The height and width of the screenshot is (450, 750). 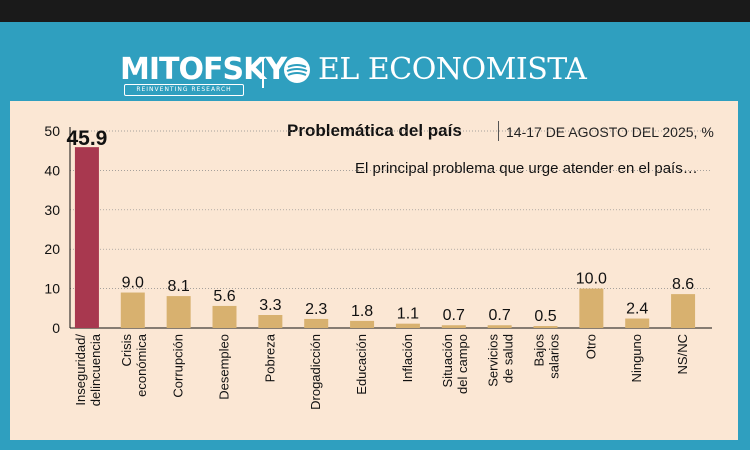 What do you see at coordinates (297, 70) in the screenshot?
I see `globe-icon` at bounding box center [297, 70].